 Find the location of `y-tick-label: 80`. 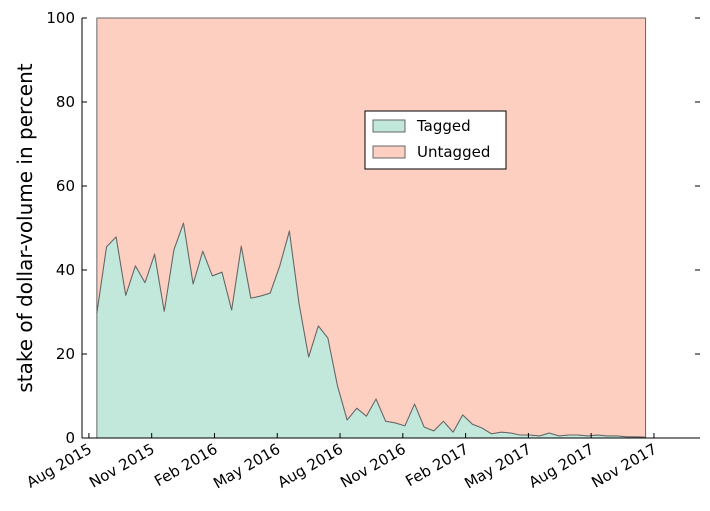

y-tick-label: 80 is located at coordinates (65, 102).